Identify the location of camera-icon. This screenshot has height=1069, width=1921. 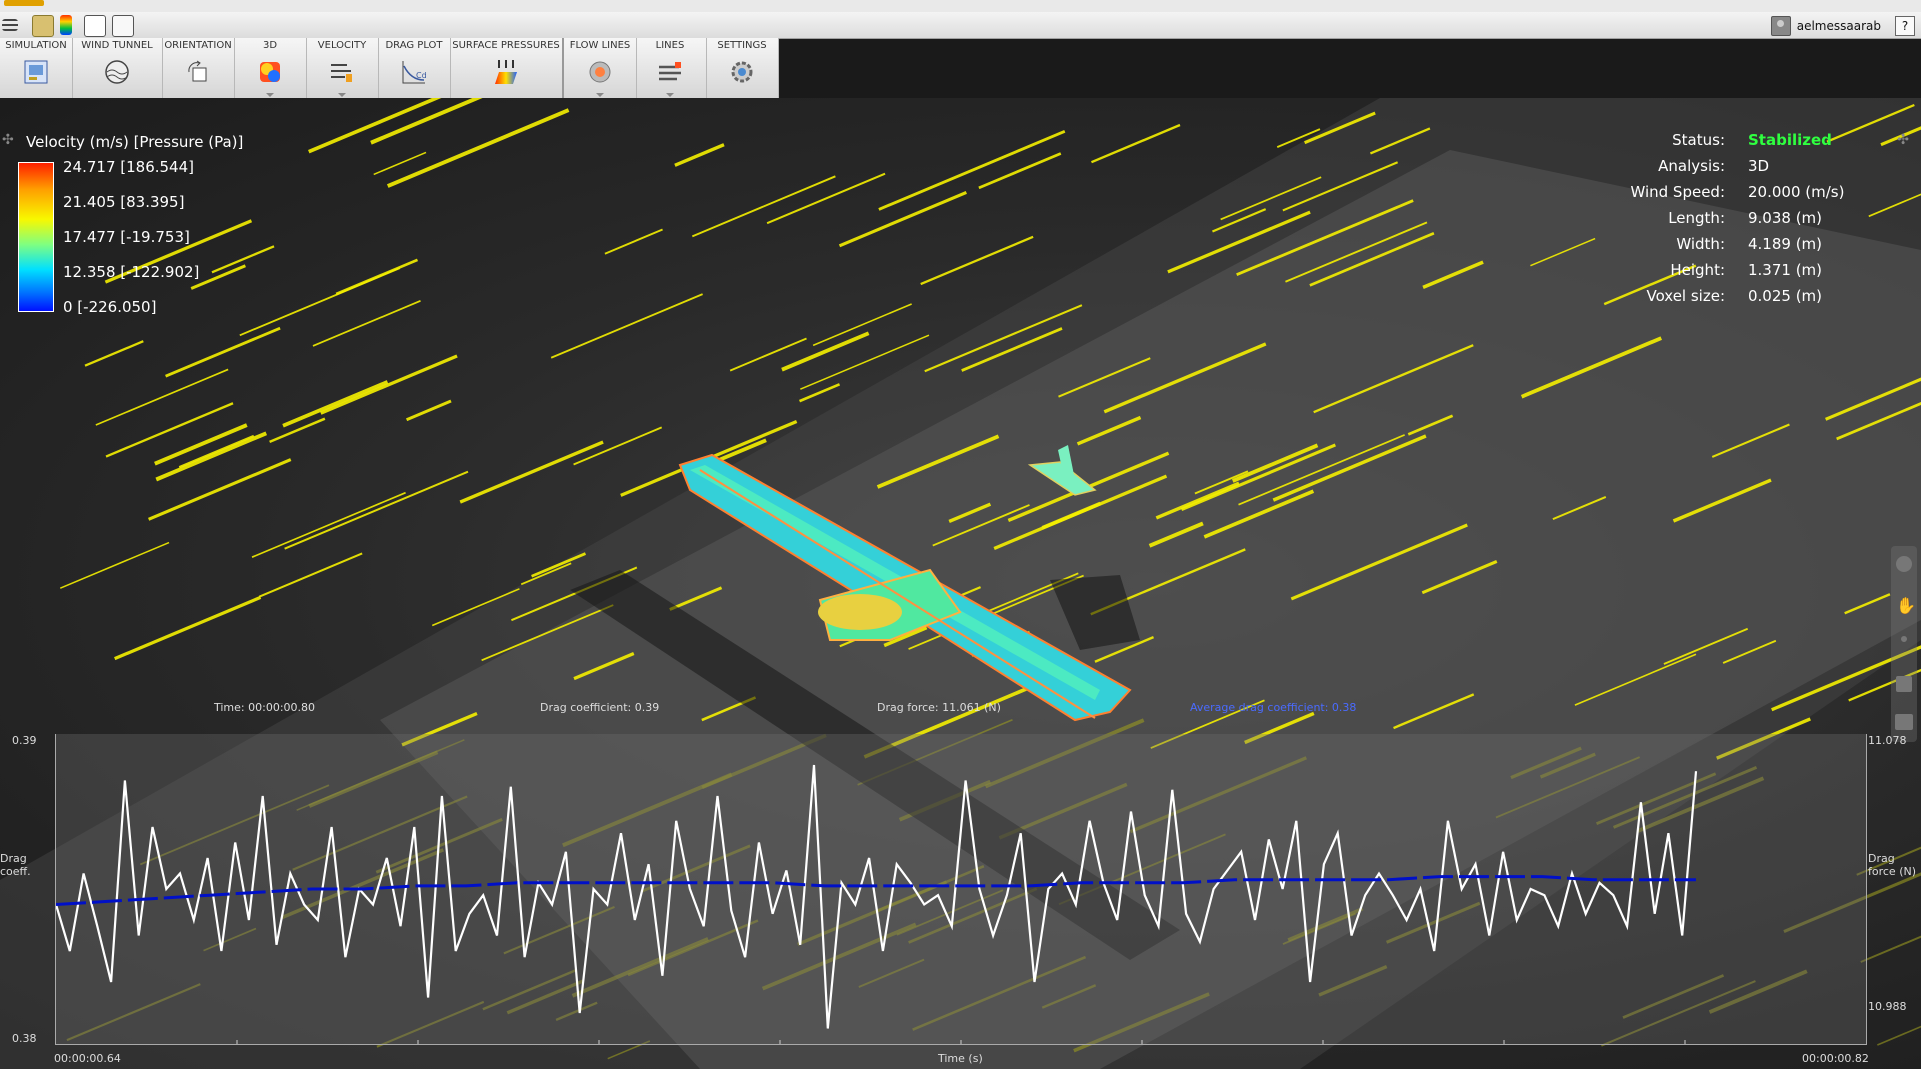
(1904, 684).